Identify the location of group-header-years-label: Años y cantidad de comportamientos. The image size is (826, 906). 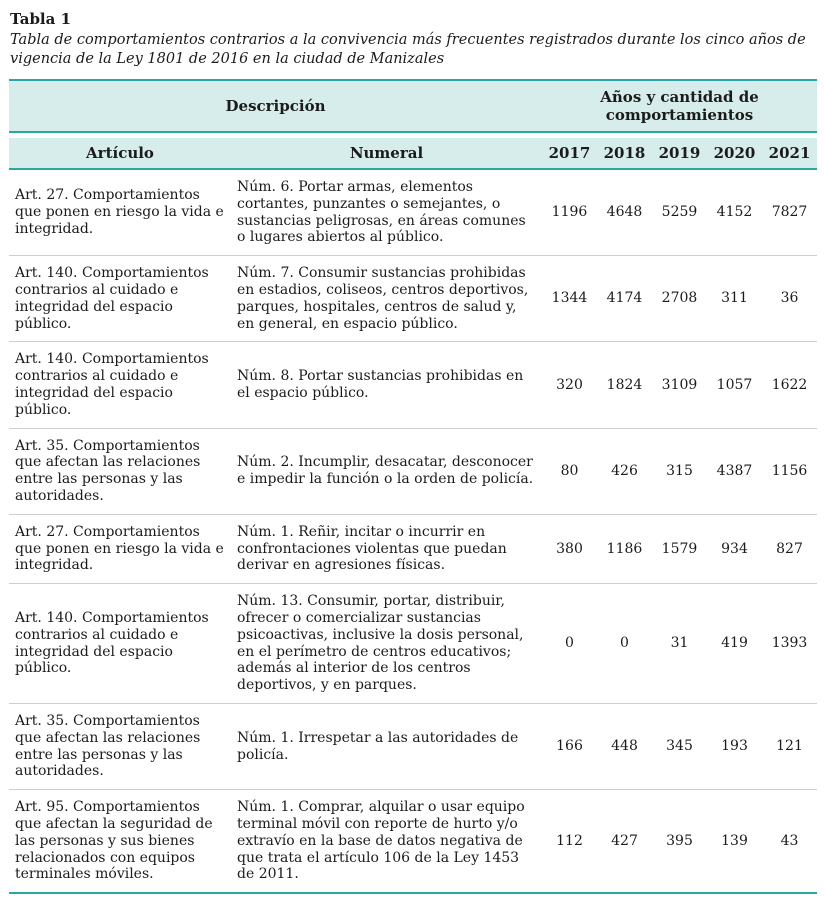
(679, 106).